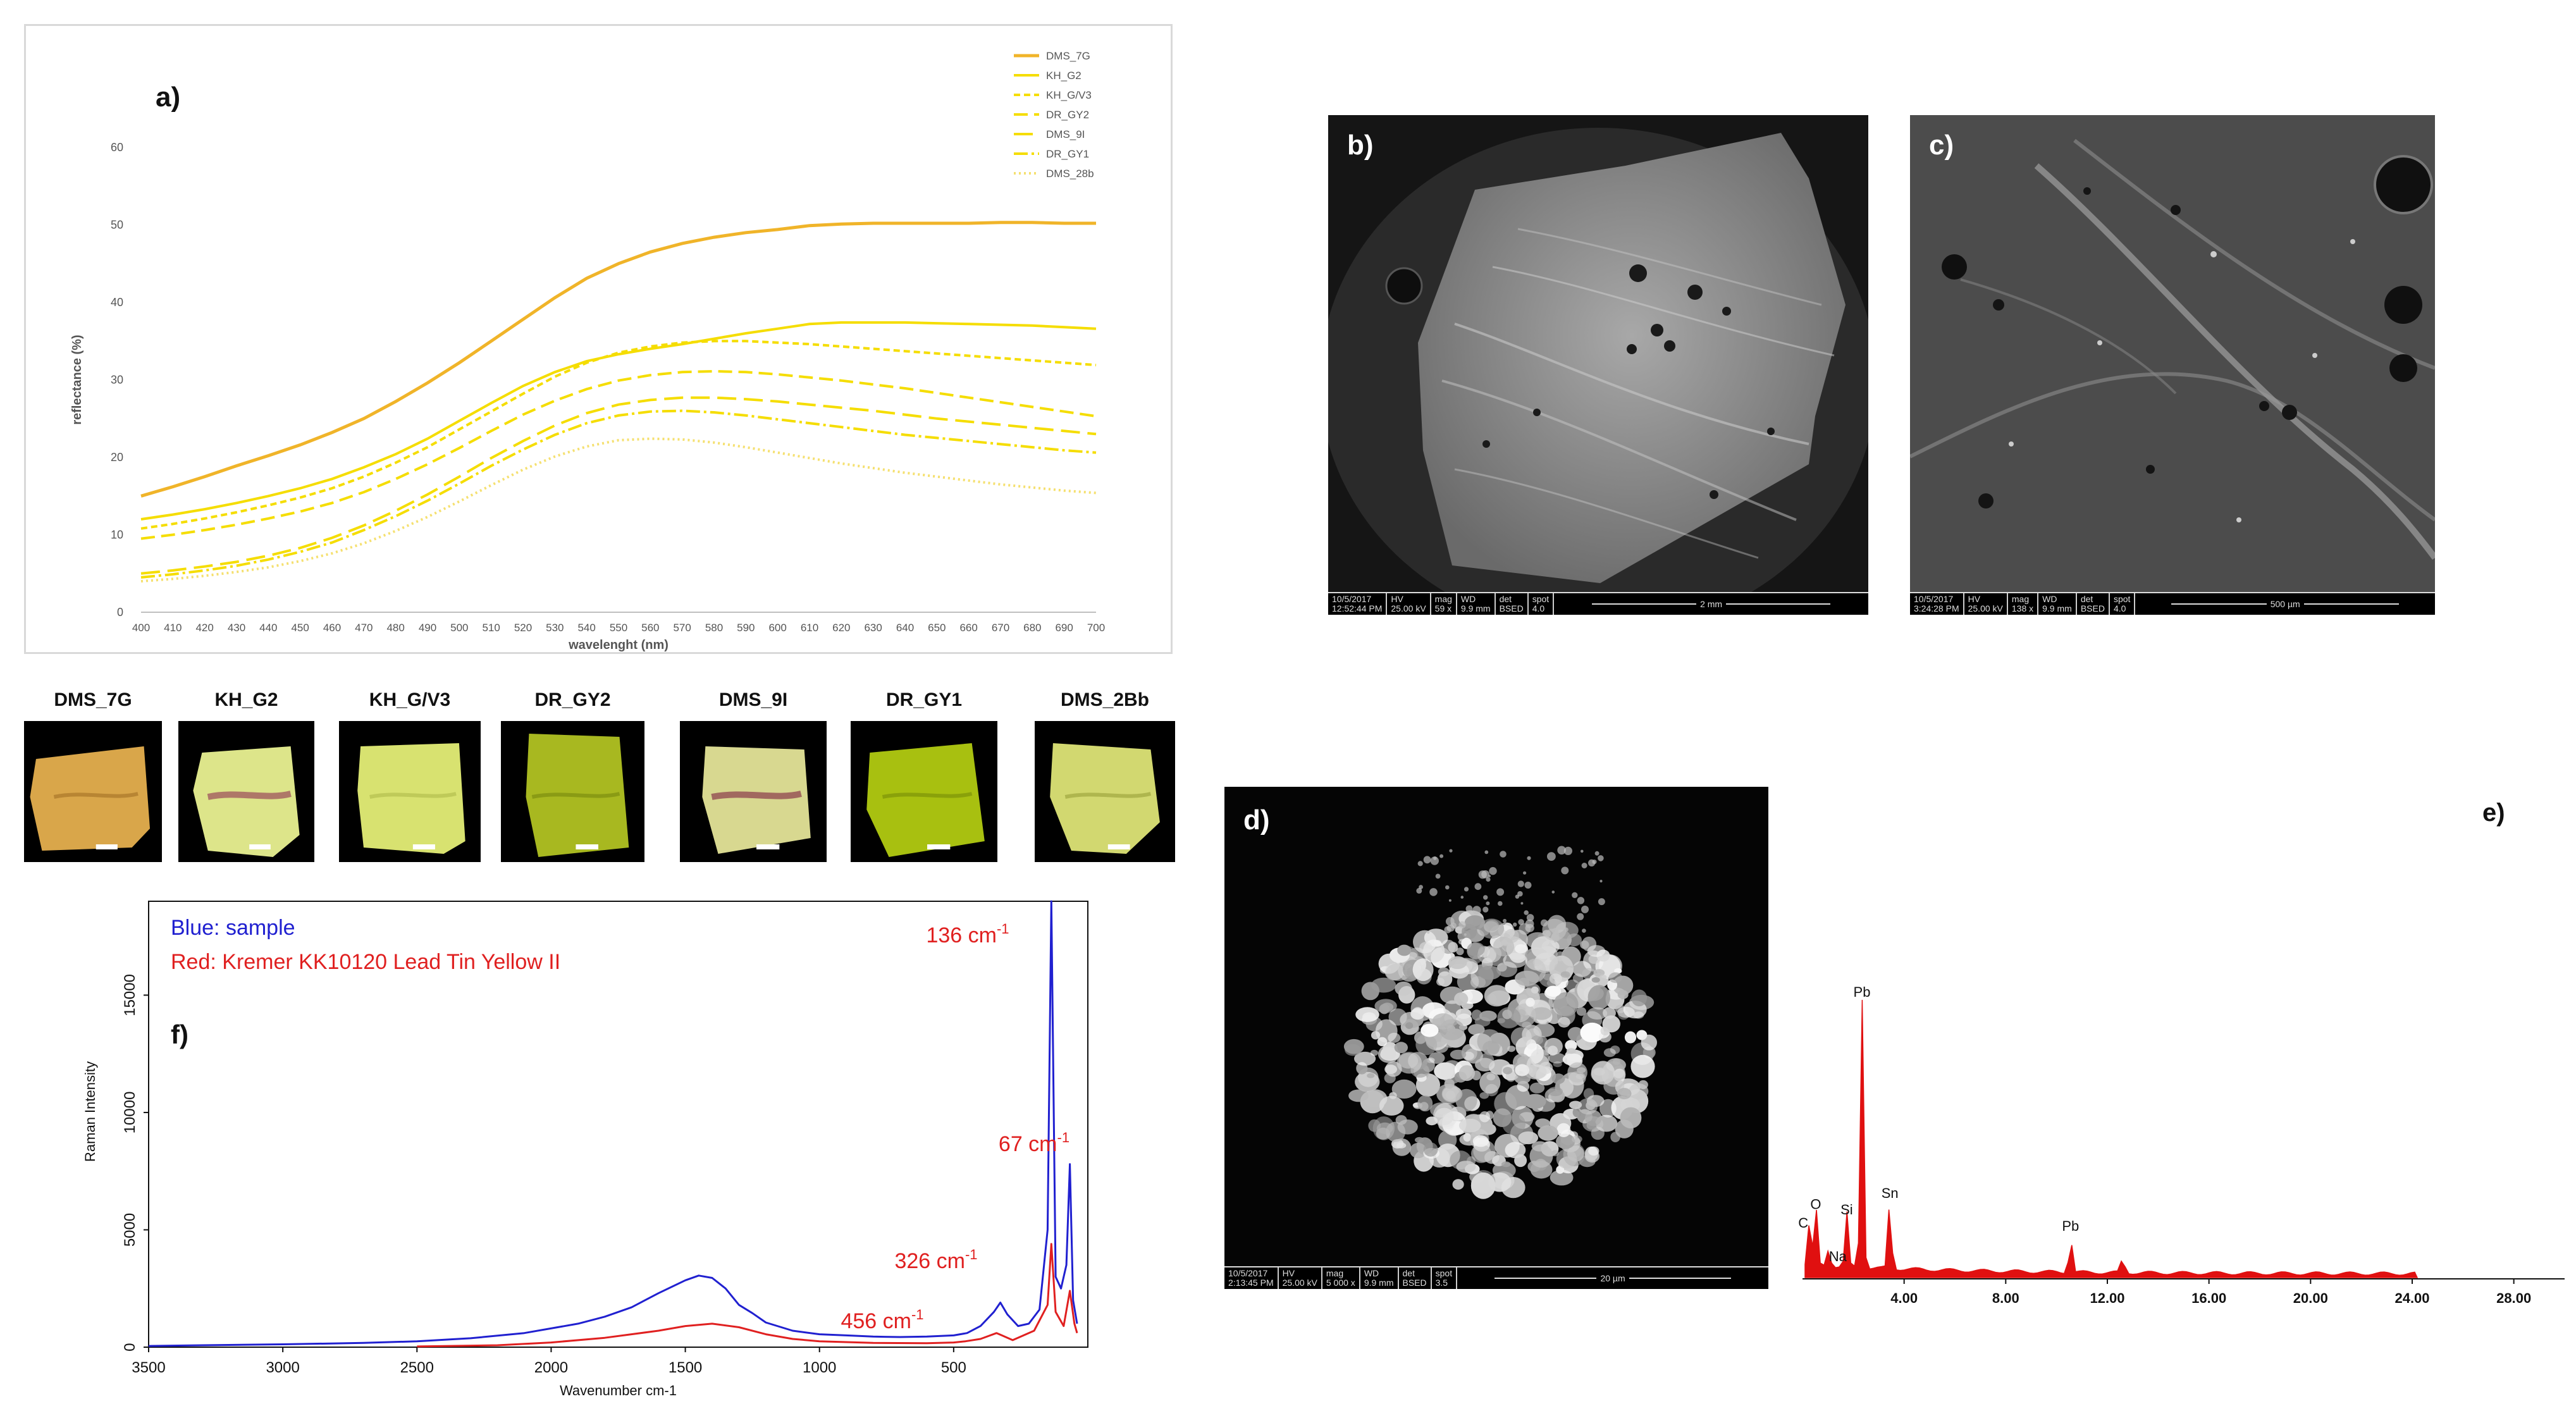 The height and width of the screenshot is (1418, 2576). What do you see at coordinates (117, 302) in the screenshot?
I see `y-tick-label: 40` at bounding box center [117, 302].